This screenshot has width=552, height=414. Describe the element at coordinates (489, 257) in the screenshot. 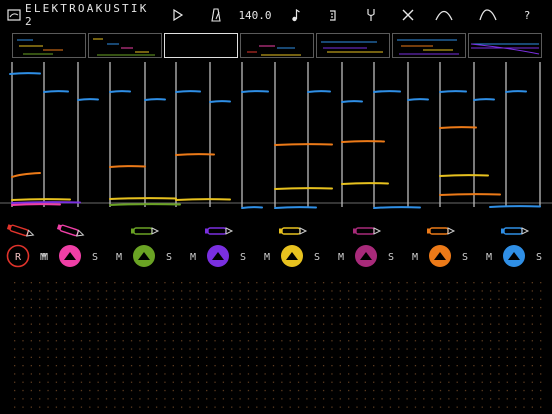

I see `track-8-mute-button: M` at that location.